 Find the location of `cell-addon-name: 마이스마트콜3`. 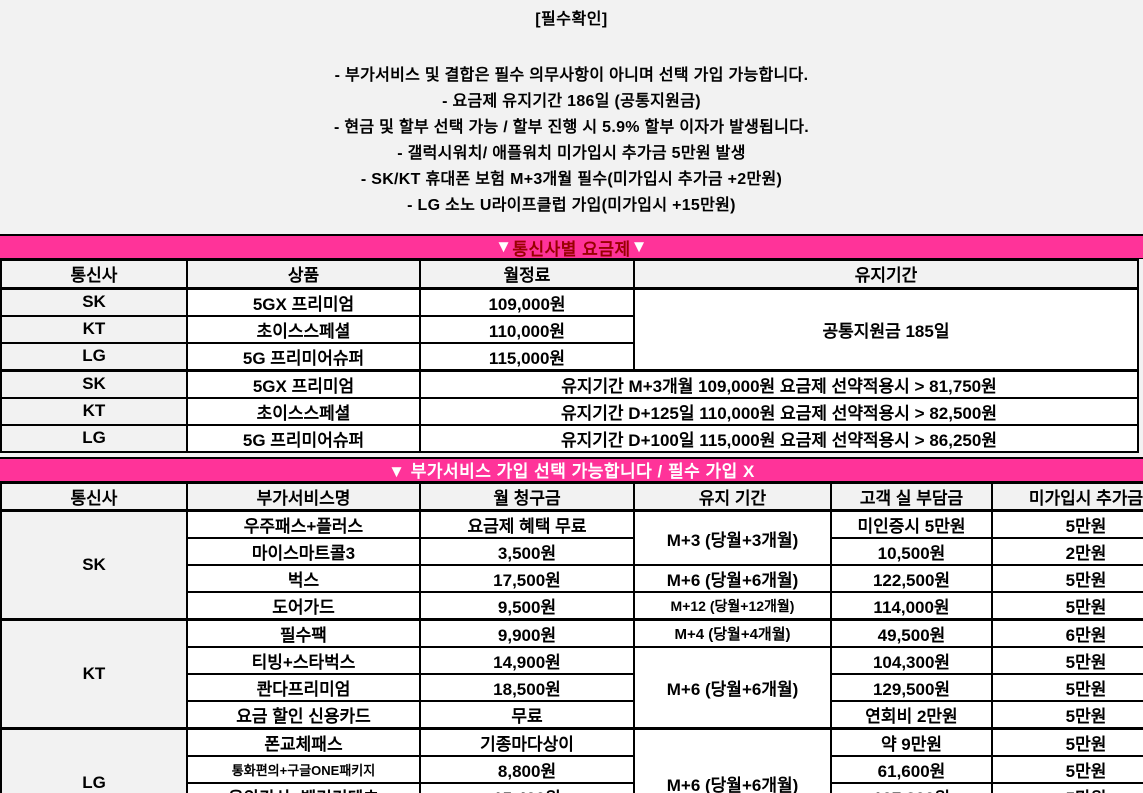

cell-addon-name: 마이스마트콜3 is located at coordinates (303, 551).